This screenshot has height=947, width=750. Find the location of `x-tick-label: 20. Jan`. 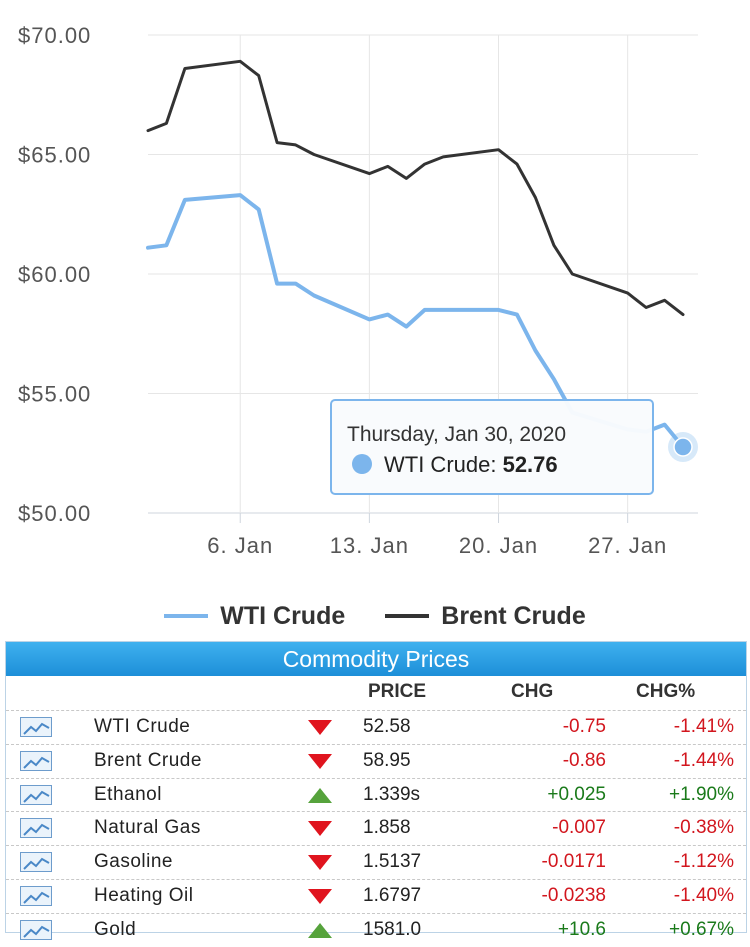

x-tick-label: 20. Jan is located at coordinates (498, 545).